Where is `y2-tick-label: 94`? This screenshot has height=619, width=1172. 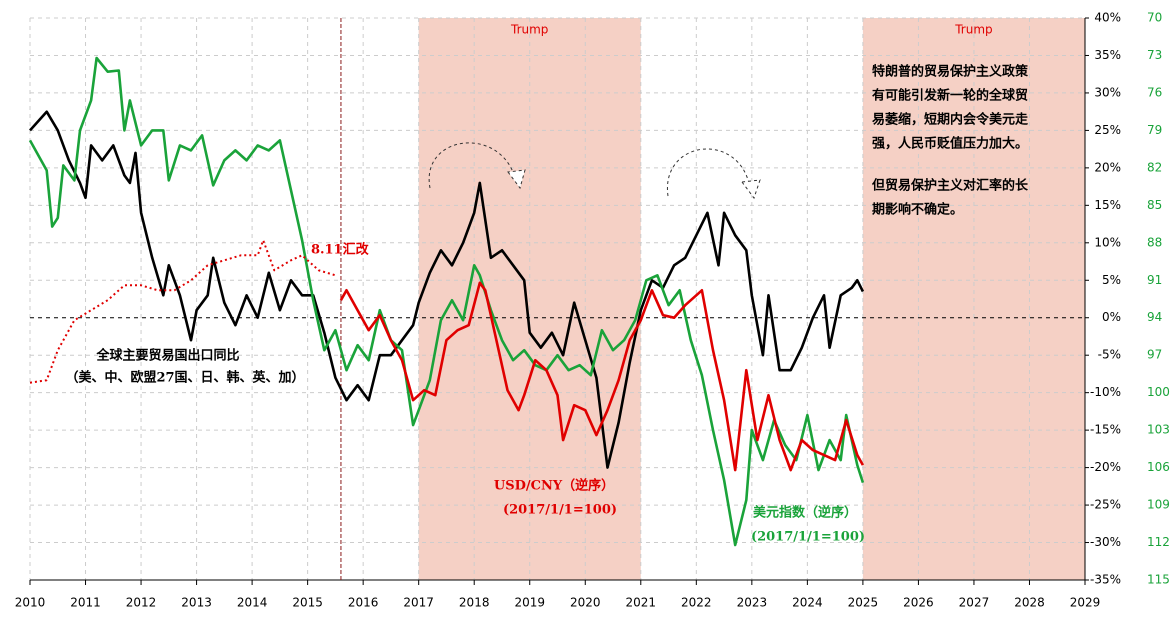
y2-tick-label: 94 is located at coordinates (1154, 317).